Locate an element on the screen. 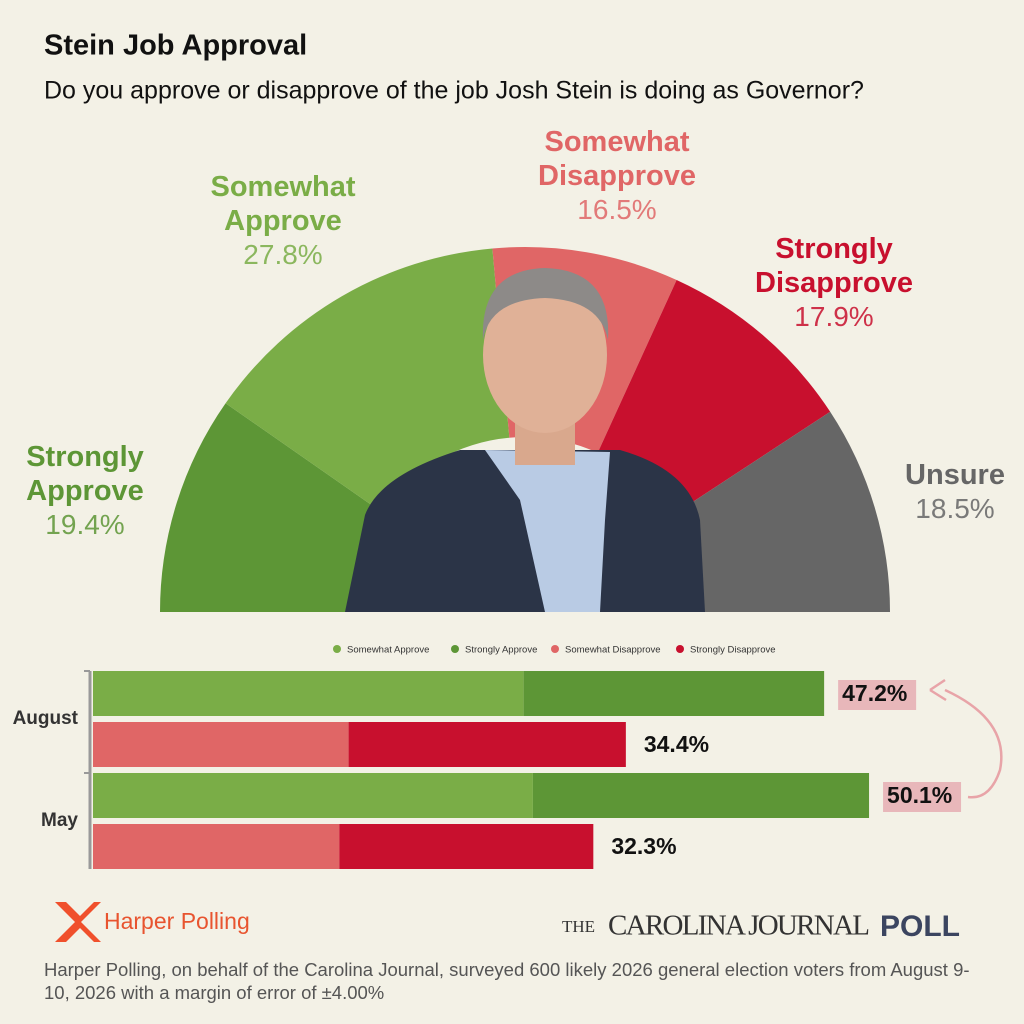 Image resolution: width=1024 pixels, height=1024 pixels. journal-prefix: THE is located at coordinates (578, 926).